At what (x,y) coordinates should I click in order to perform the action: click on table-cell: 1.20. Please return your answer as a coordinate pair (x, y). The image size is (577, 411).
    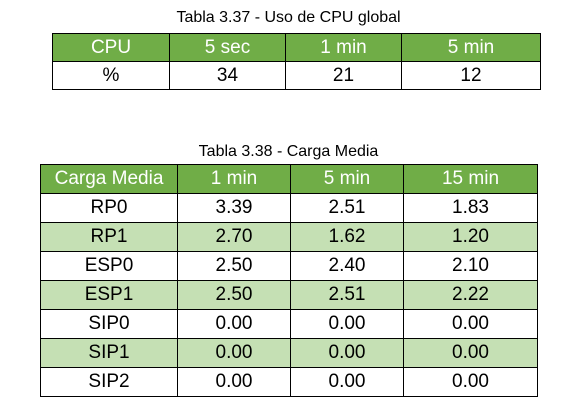
    Looking at the image, I should click on (470, 237).